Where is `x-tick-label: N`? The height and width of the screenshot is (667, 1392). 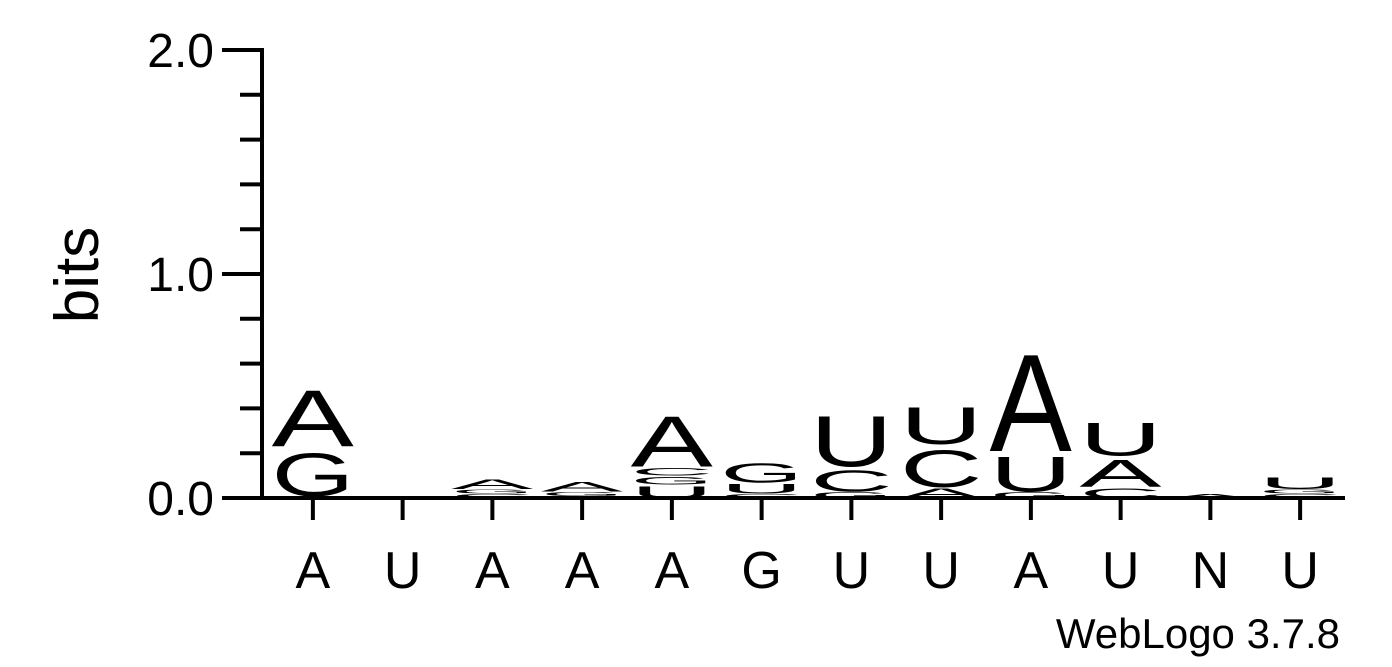 x-tick-label: N is located at coordinates (1211, 571).